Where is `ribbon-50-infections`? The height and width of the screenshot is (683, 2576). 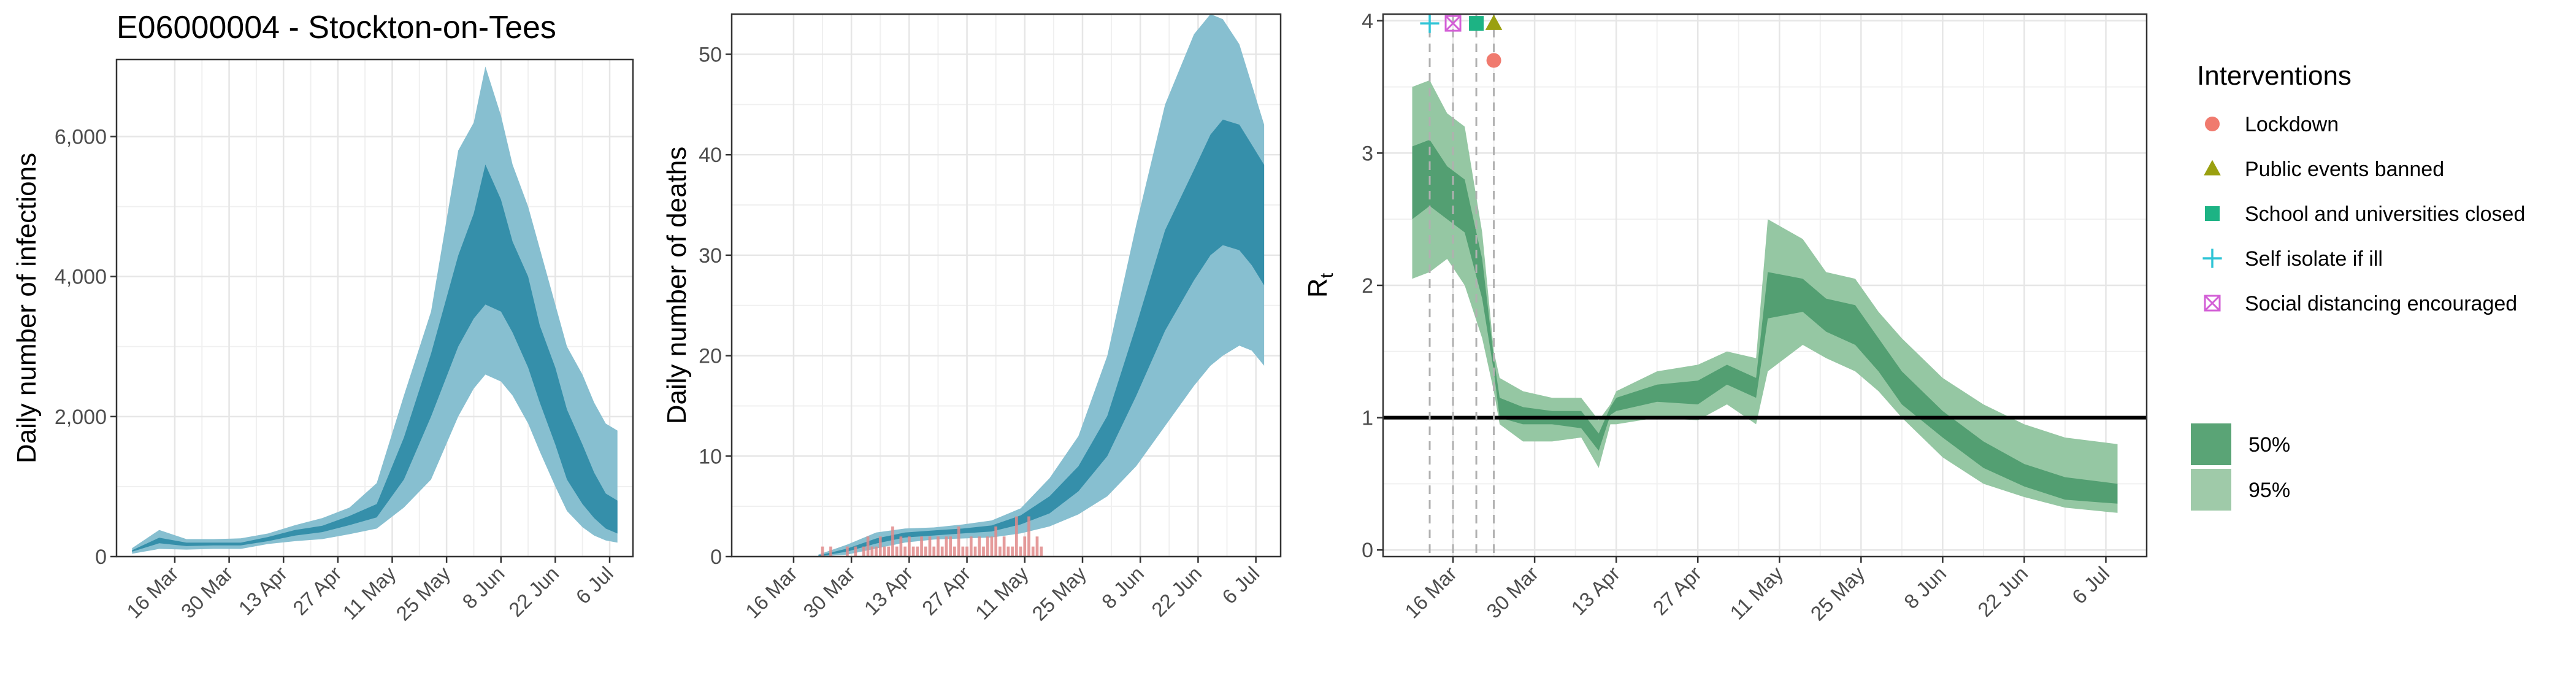
ribbon-50-infections is located at coordinates (375, 358).